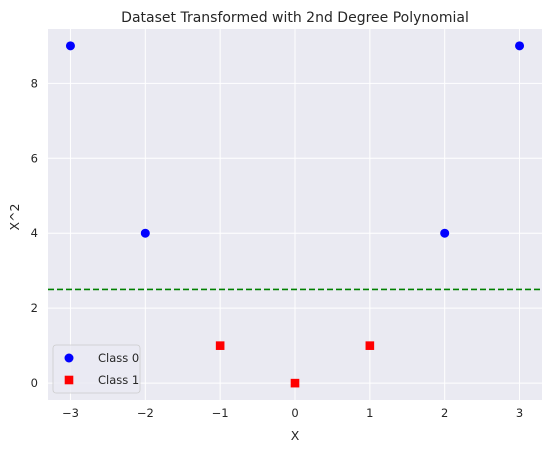 This screenshot has height=453, width=553. I want to click on x-tick-label: −1, so click(220, 413).